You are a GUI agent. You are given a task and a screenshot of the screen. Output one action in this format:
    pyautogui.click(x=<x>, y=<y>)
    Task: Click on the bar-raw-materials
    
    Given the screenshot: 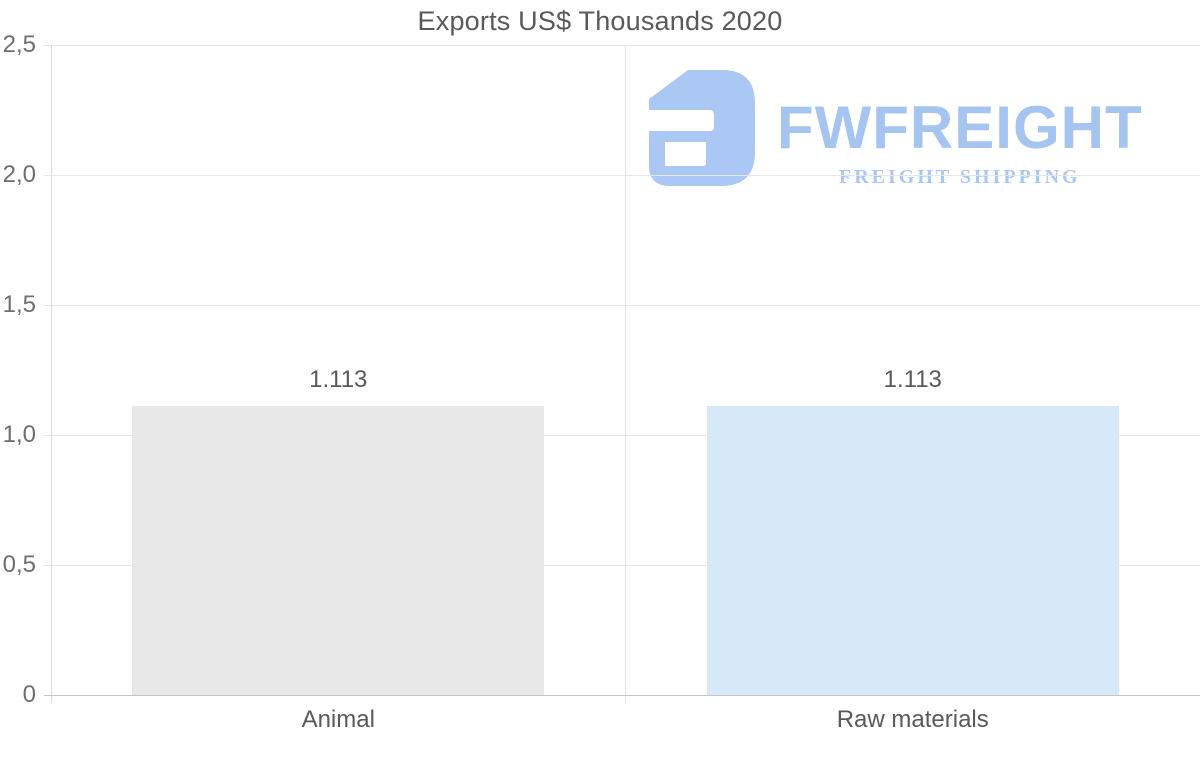 What is the action you would take?
    pyautogui.click(x=912, y=550)
    